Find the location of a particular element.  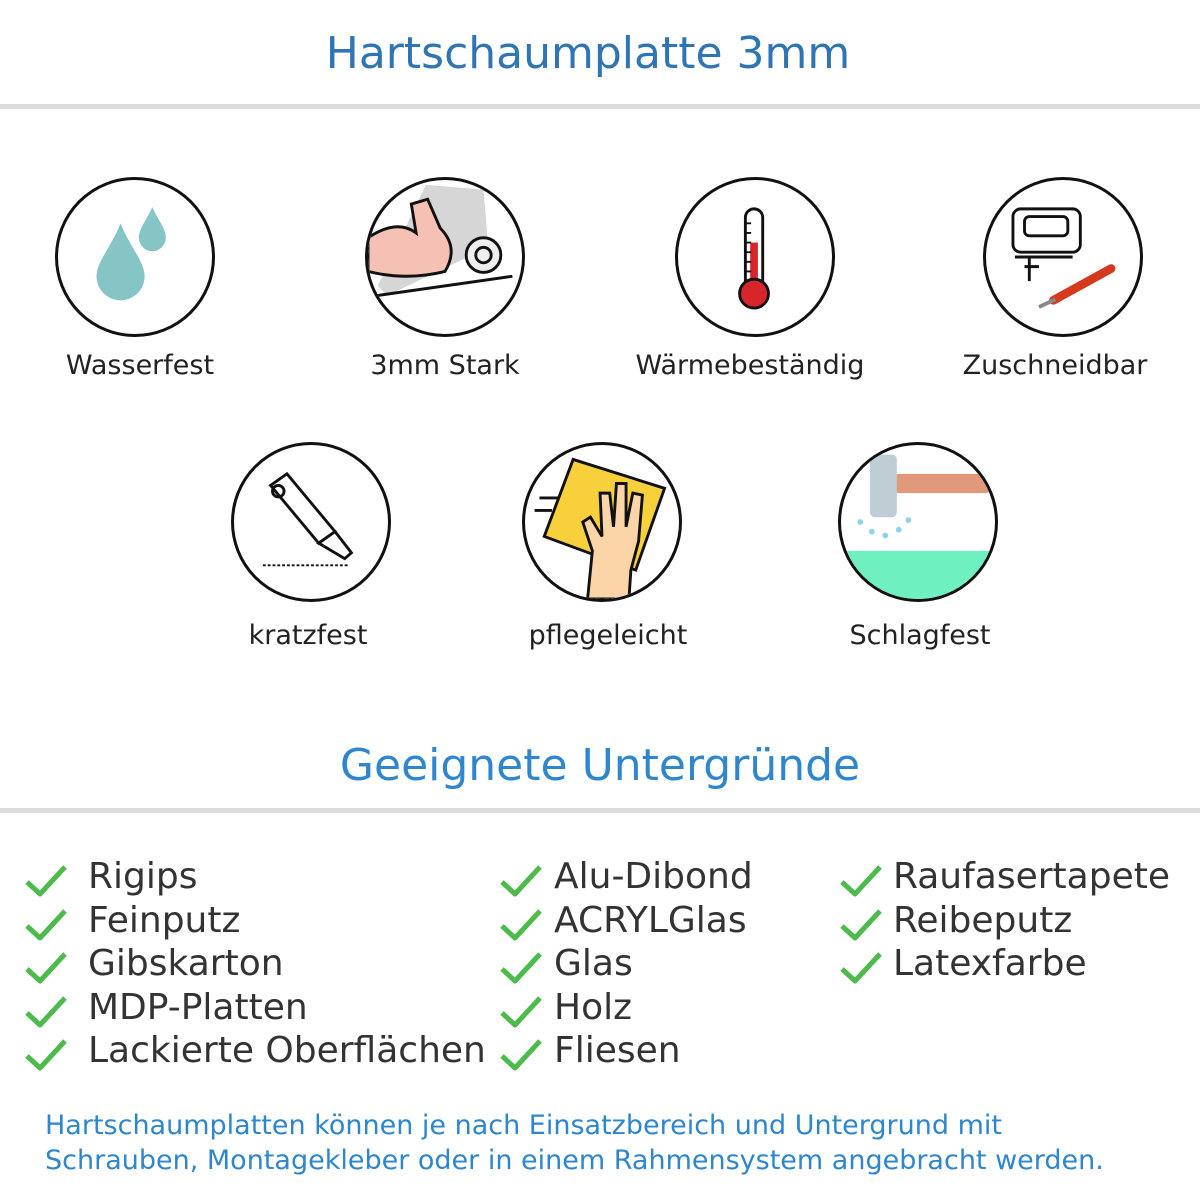

section-title: Geeignete Untergründe is located at coordinates (600, 765).